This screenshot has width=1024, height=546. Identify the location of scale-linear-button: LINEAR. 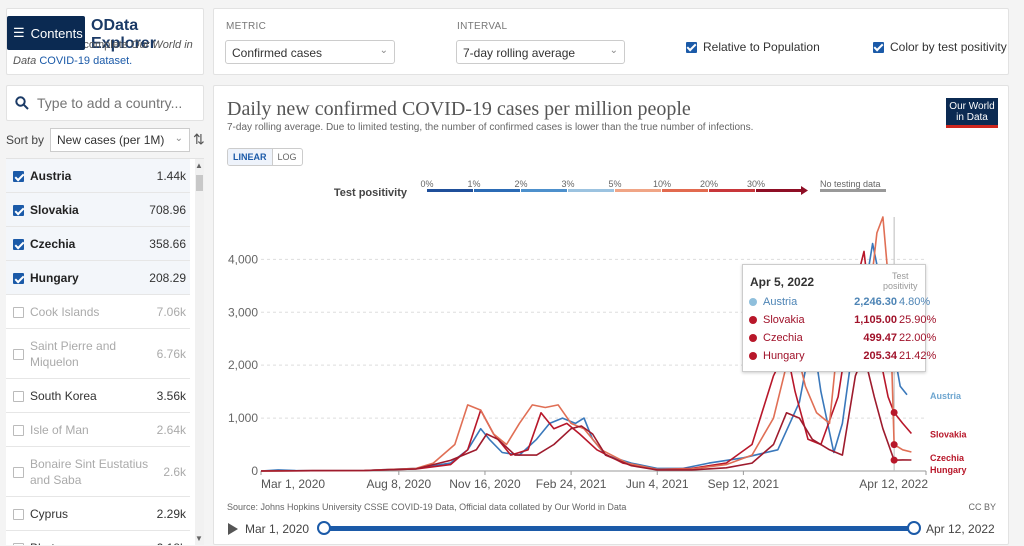
(250, 157).